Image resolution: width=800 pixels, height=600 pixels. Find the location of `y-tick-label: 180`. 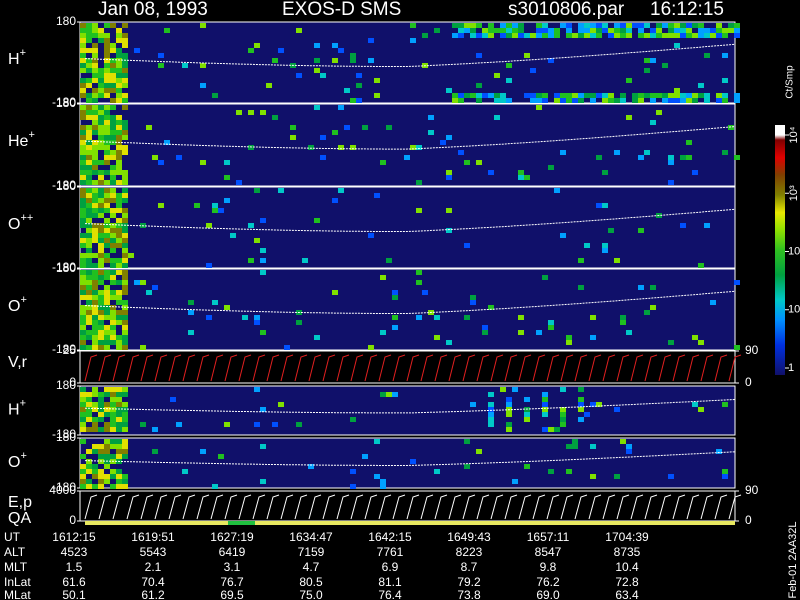

y-tick-label: 180 is located at coordinates (66, 186).